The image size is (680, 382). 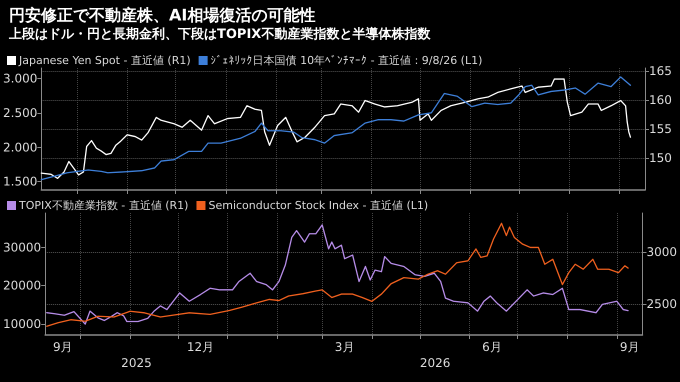 I want to click on x-tick-label: 3月, so click(x=344, y=347).